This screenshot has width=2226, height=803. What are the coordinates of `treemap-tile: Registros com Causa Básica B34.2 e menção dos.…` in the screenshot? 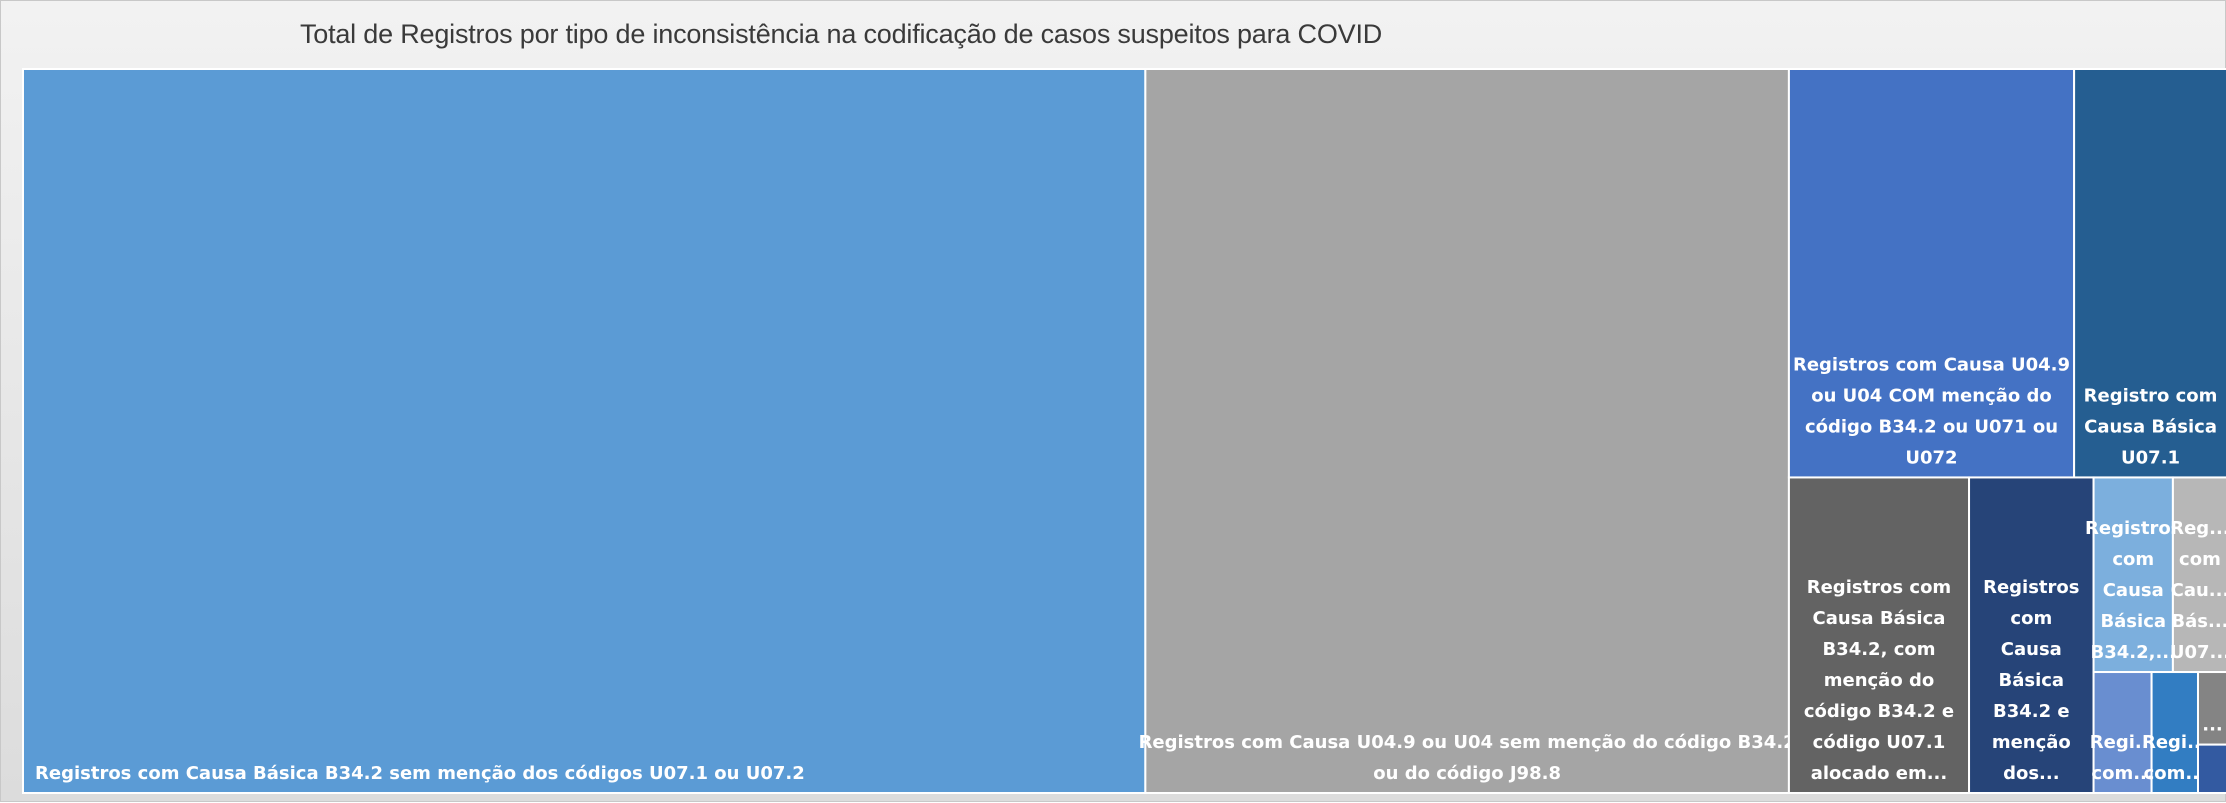 It's located at (2031, 635).